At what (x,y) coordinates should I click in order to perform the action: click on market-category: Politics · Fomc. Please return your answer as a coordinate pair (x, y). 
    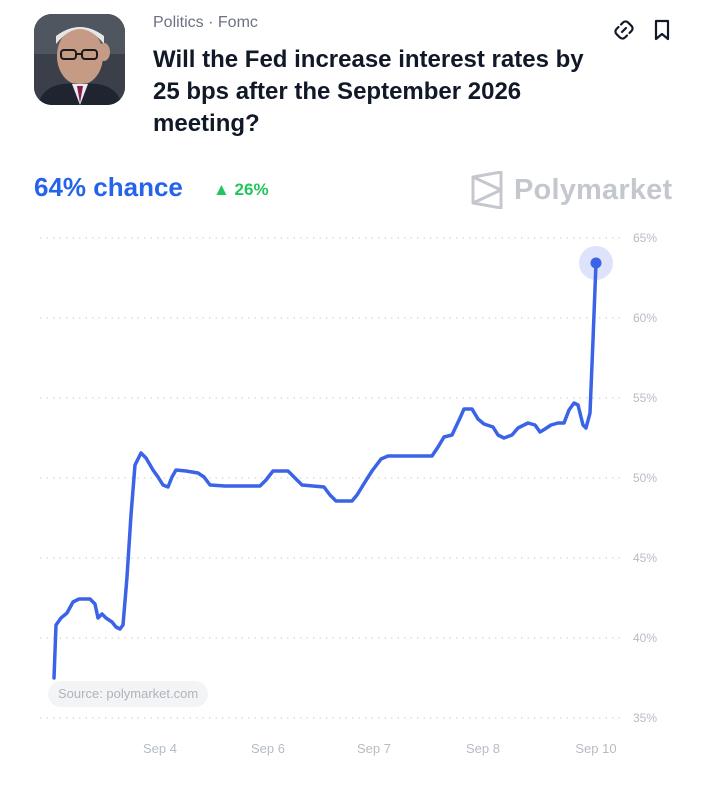
    Looking at the image, I should click on (205, 22).